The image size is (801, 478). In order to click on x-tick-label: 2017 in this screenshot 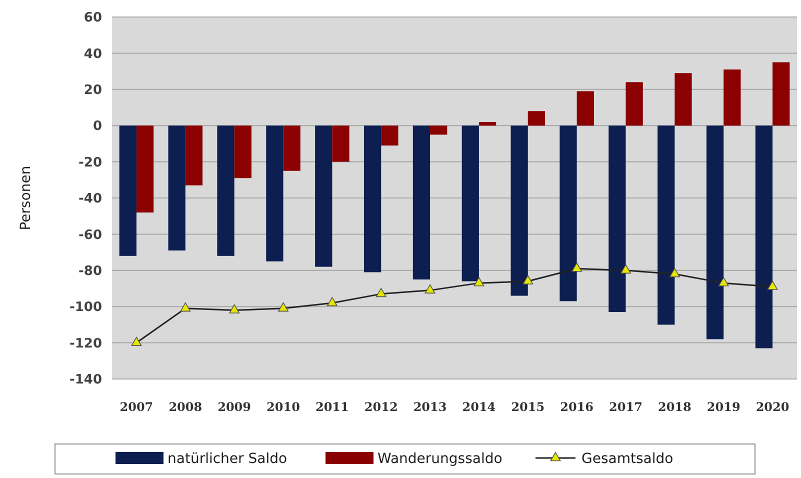, I will do `click(625, 407)`.